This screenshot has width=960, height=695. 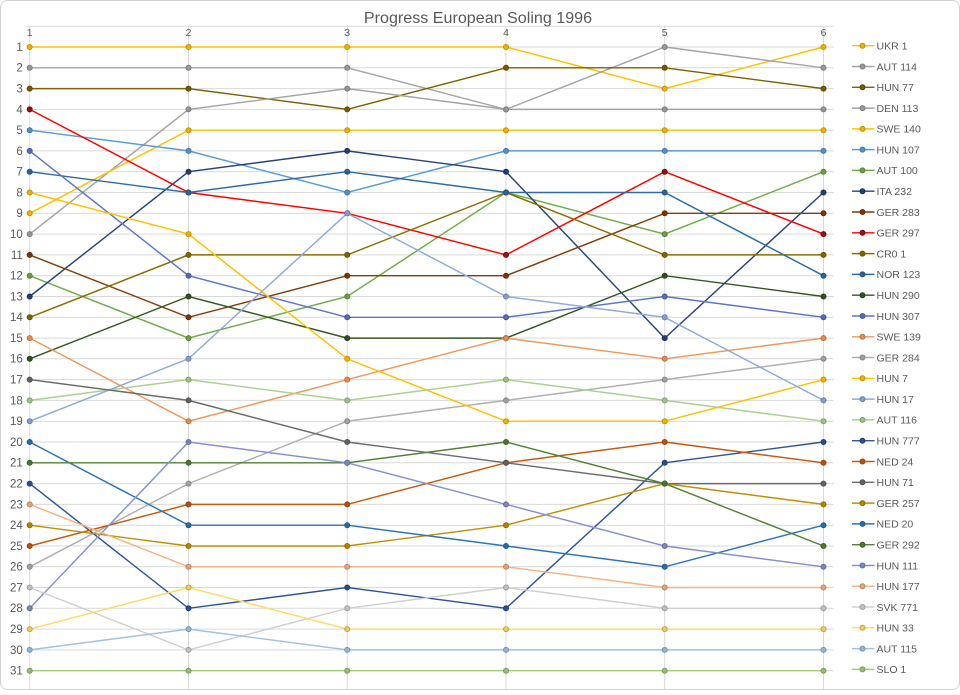 I want to click on svg-text: GER 257, so click(x=898, y=504).